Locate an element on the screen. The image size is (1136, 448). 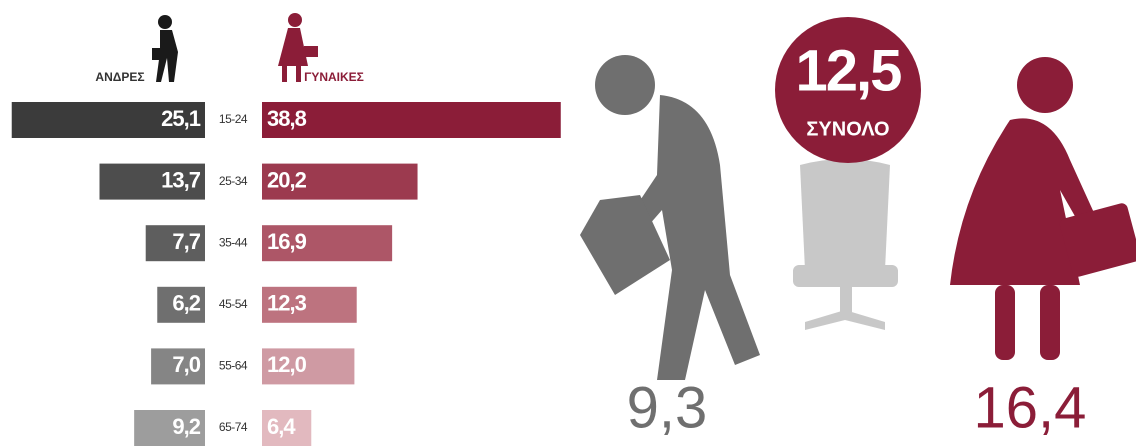
legend-men: ΑΝΔΡΕΣ is located at coordinates (119, 77).